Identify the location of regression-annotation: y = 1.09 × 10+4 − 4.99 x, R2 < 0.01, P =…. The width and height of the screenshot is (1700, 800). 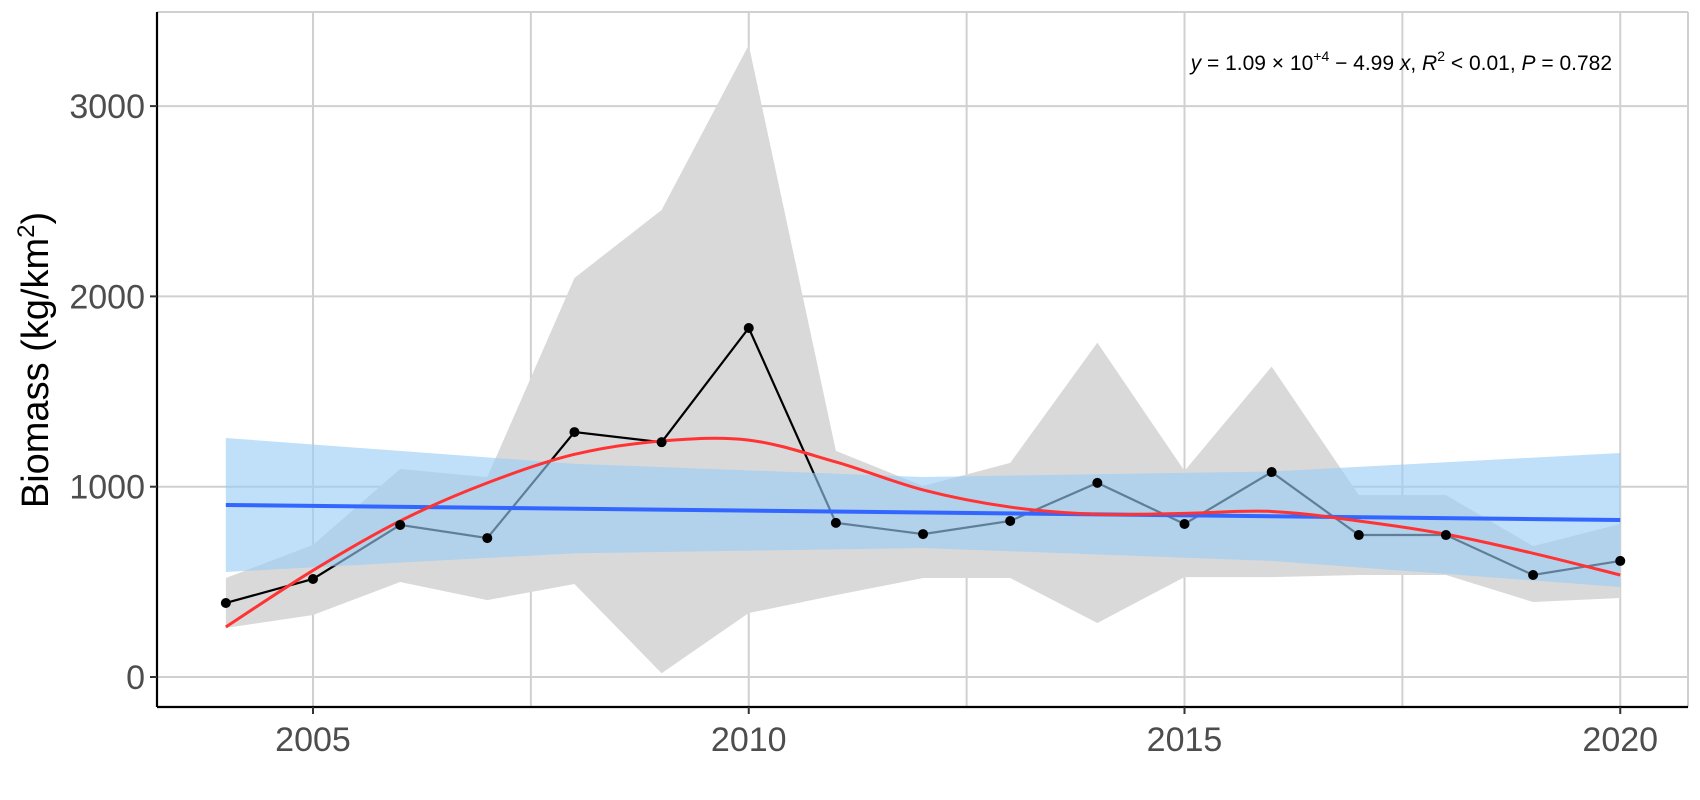
(1400, 61).